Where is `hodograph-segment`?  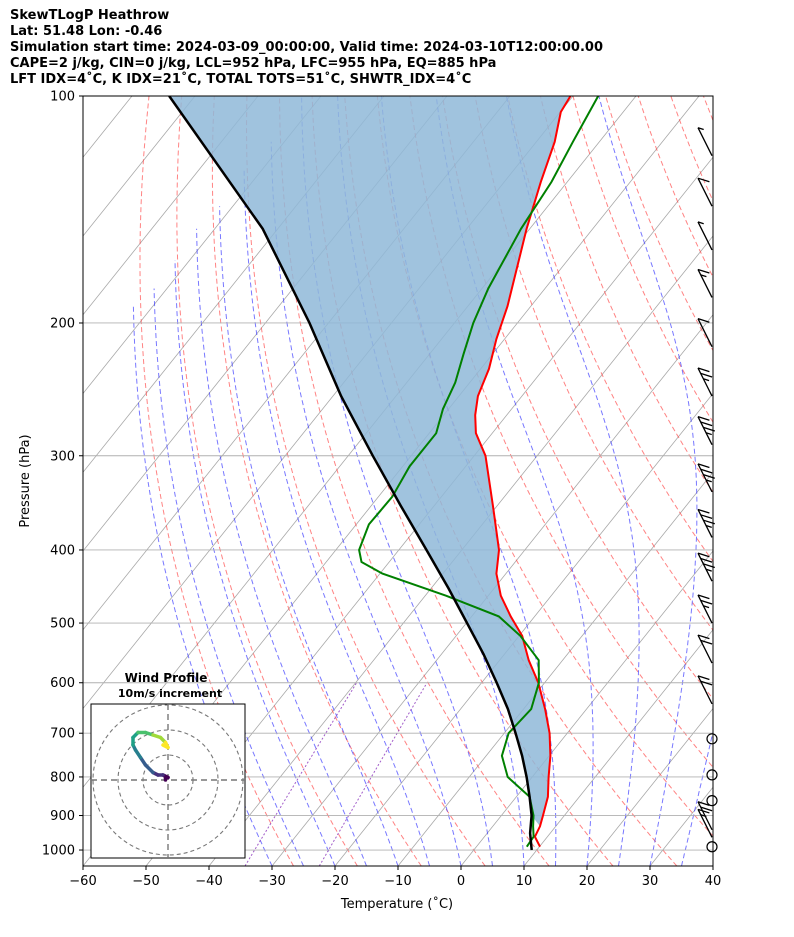
hodograph-segment is located at coordinates (149, 769).